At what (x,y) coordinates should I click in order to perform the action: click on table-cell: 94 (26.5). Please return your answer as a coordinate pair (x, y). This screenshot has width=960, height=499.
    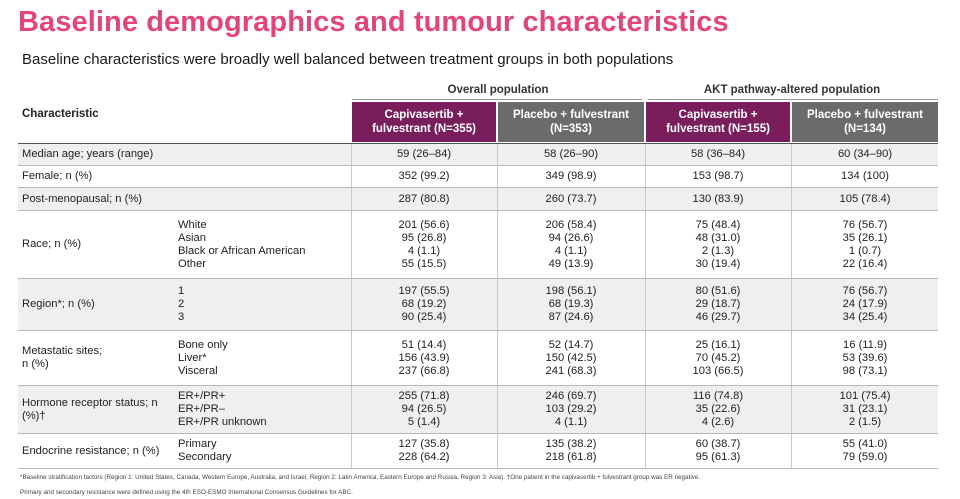
    Looking at the image, I should click on (424, 409).